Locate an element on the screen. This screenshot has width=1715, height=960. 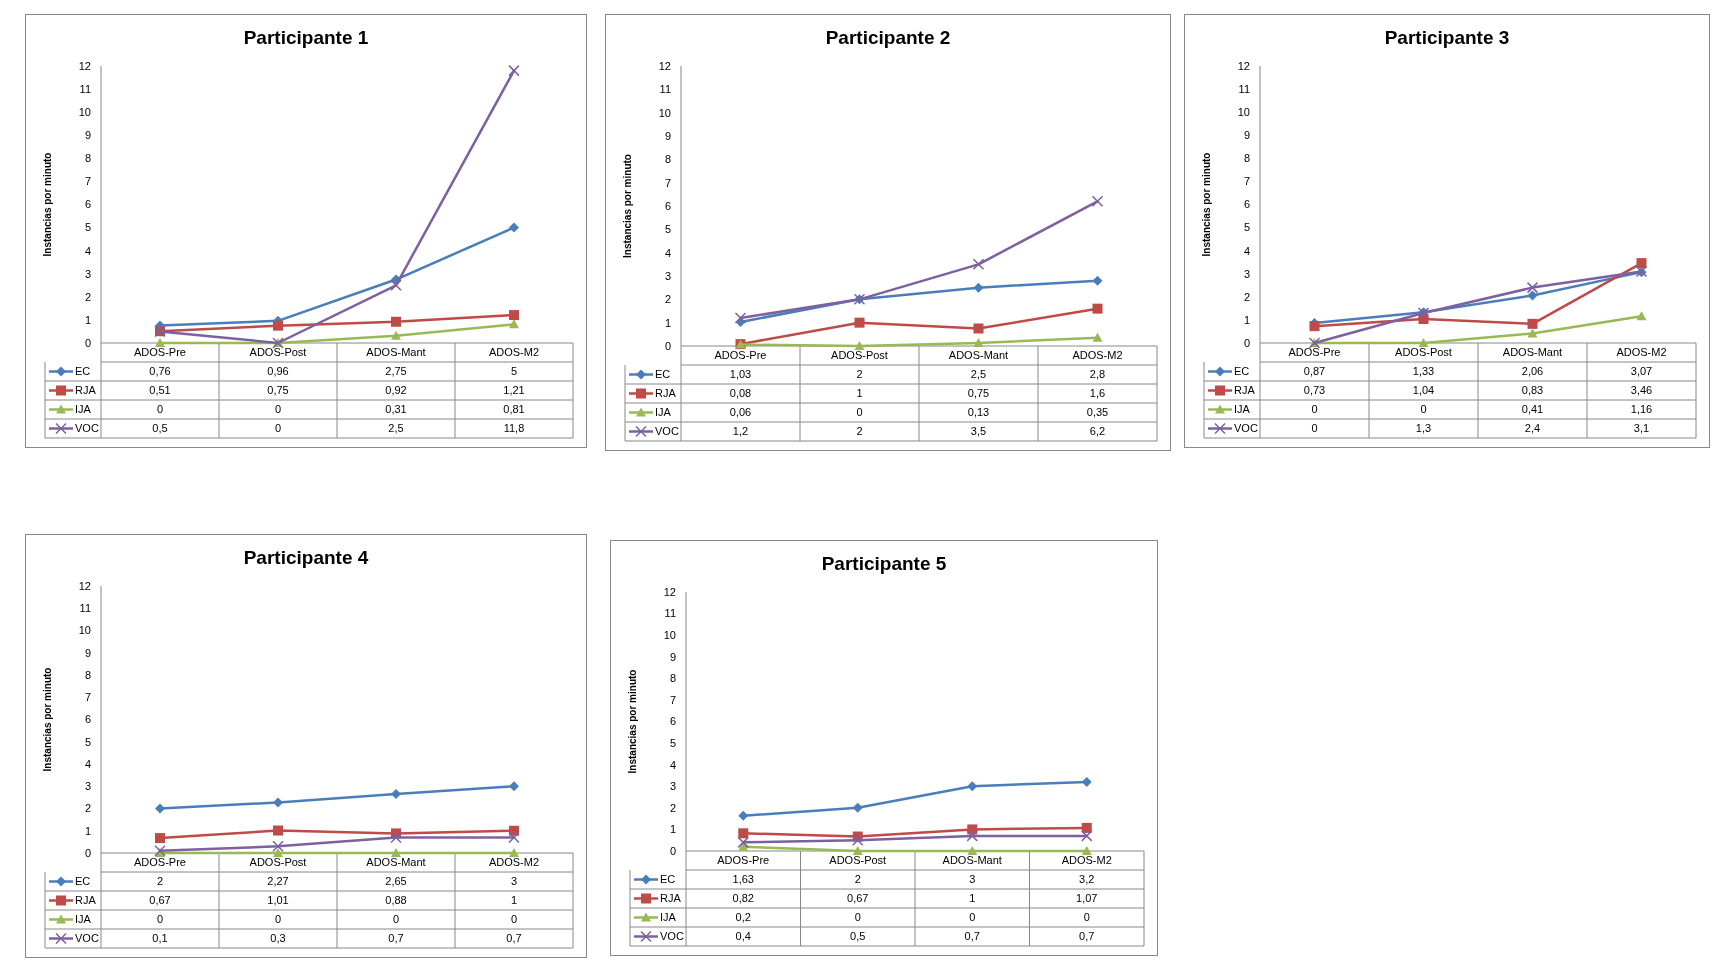
data-label: 2,8 is located at coordinates (1097, 374).